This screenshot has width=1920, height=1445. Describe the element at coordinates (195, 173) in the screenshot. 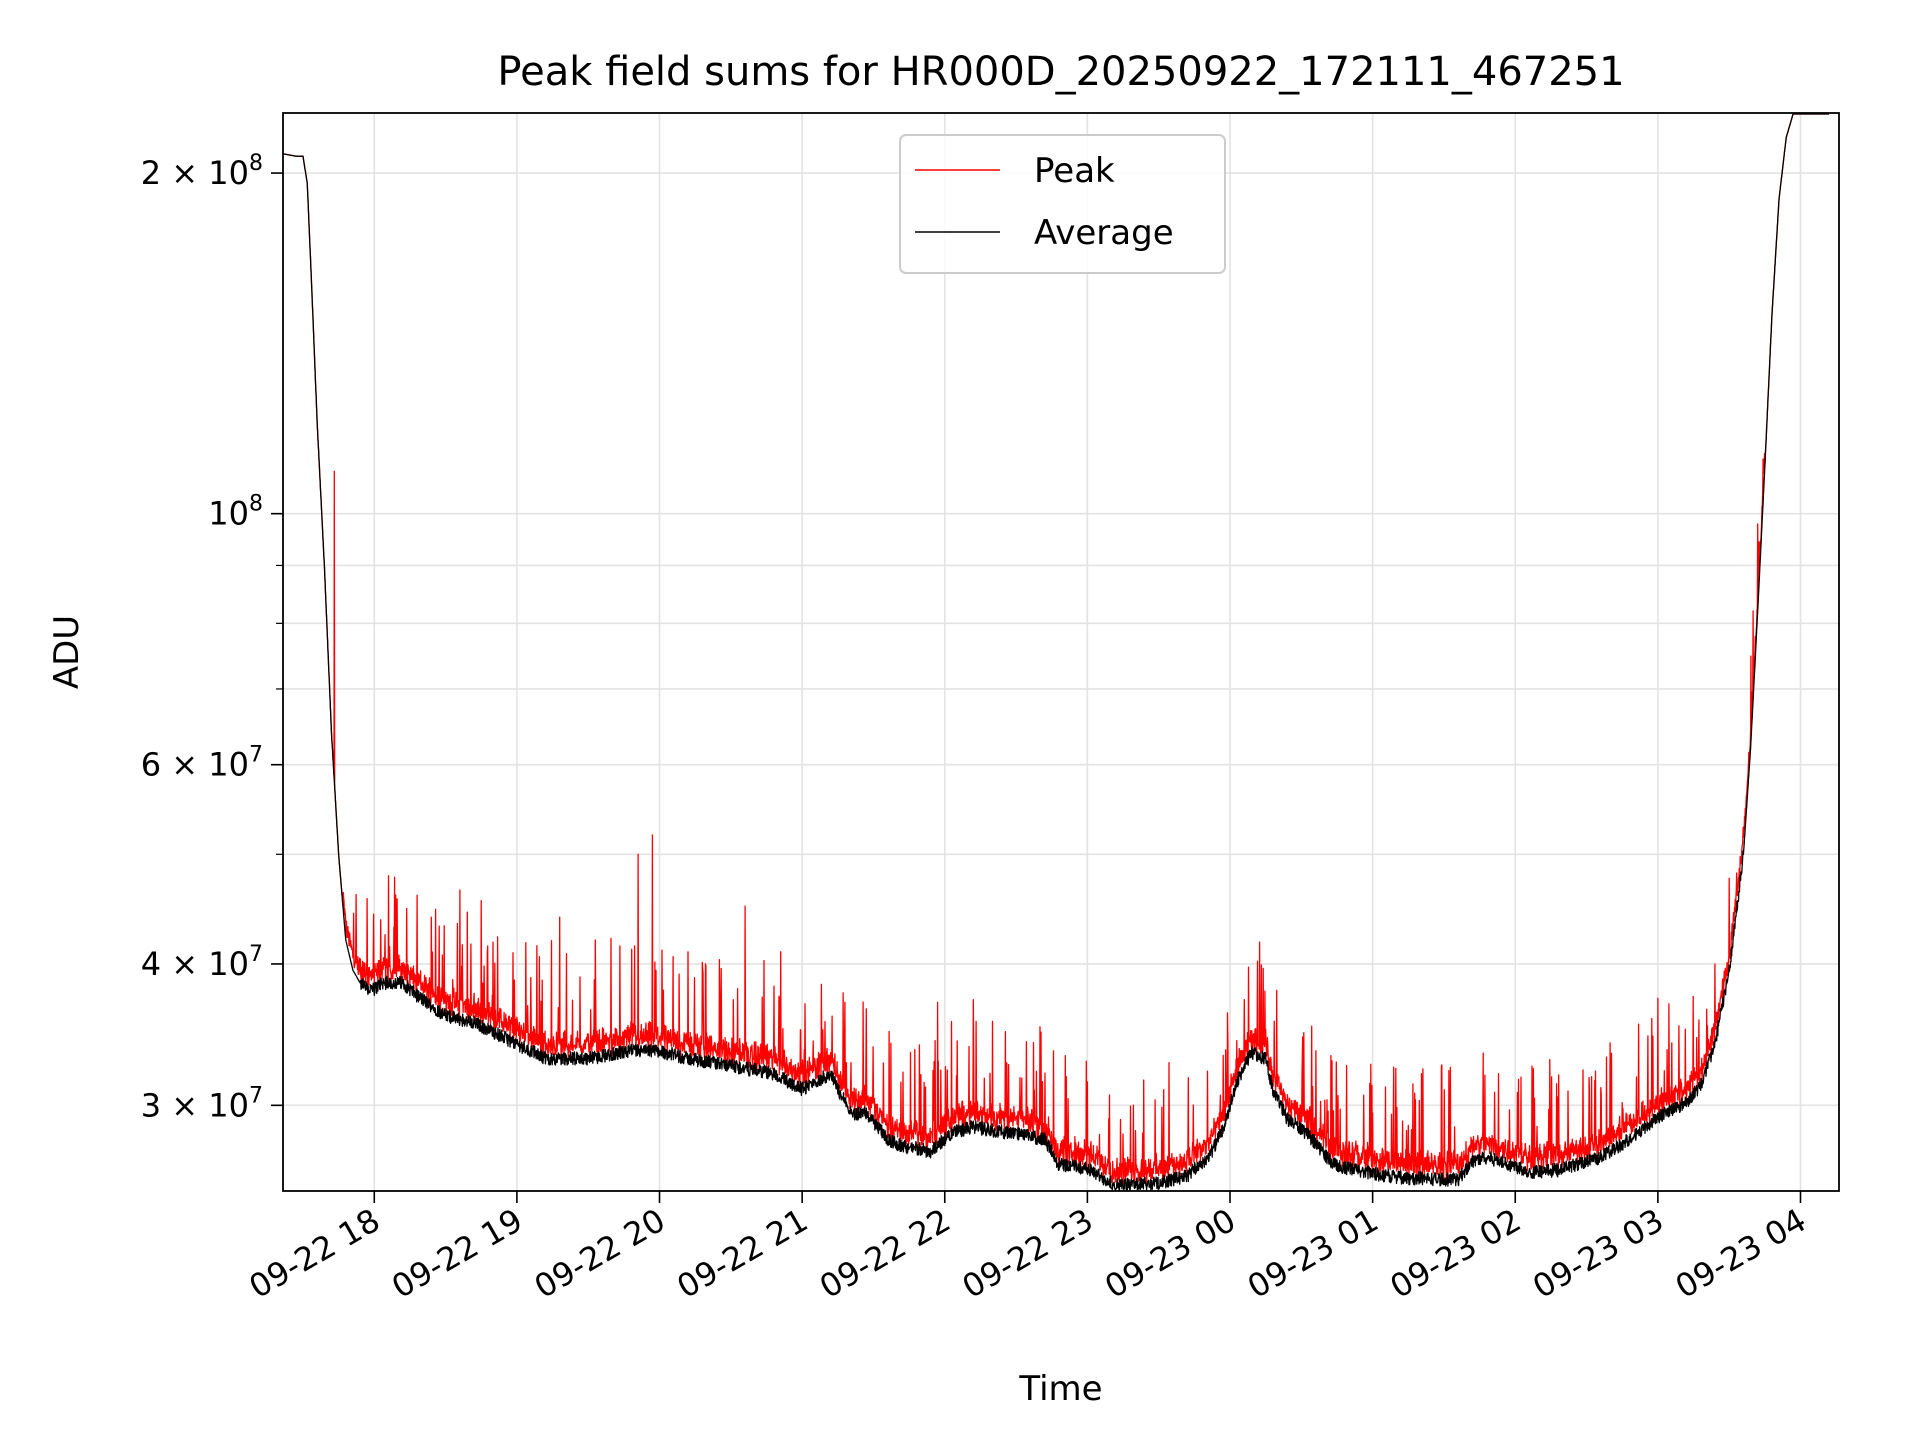

I see `y-tick-label-base: 2 × 10` at that location.